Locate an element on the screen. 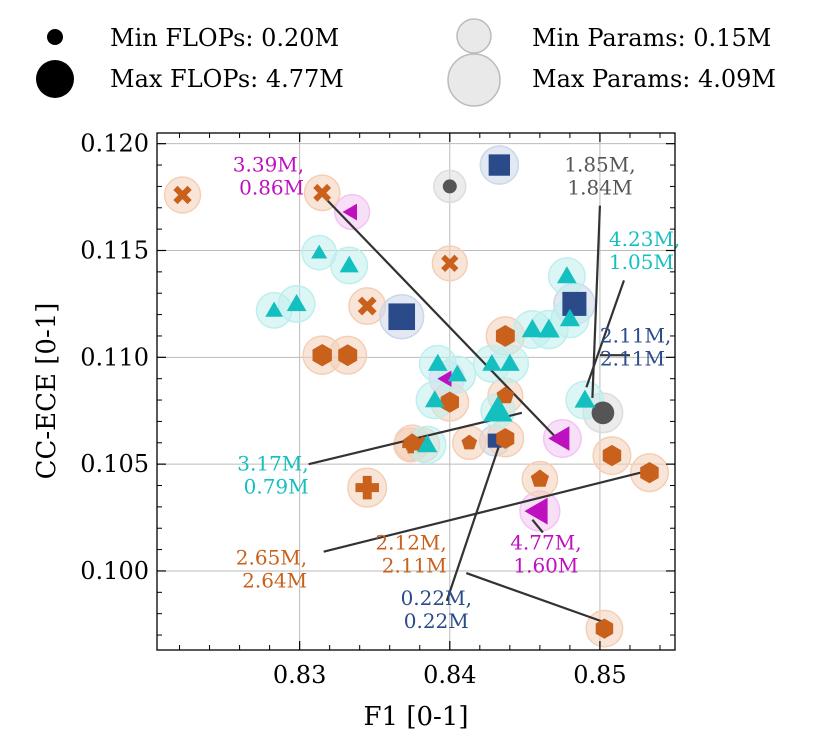 The height and width of the screenshot is (744, 832). legend-label-min-flops: Min FLOPs: 0.20M is located at coordinates (224, 38).